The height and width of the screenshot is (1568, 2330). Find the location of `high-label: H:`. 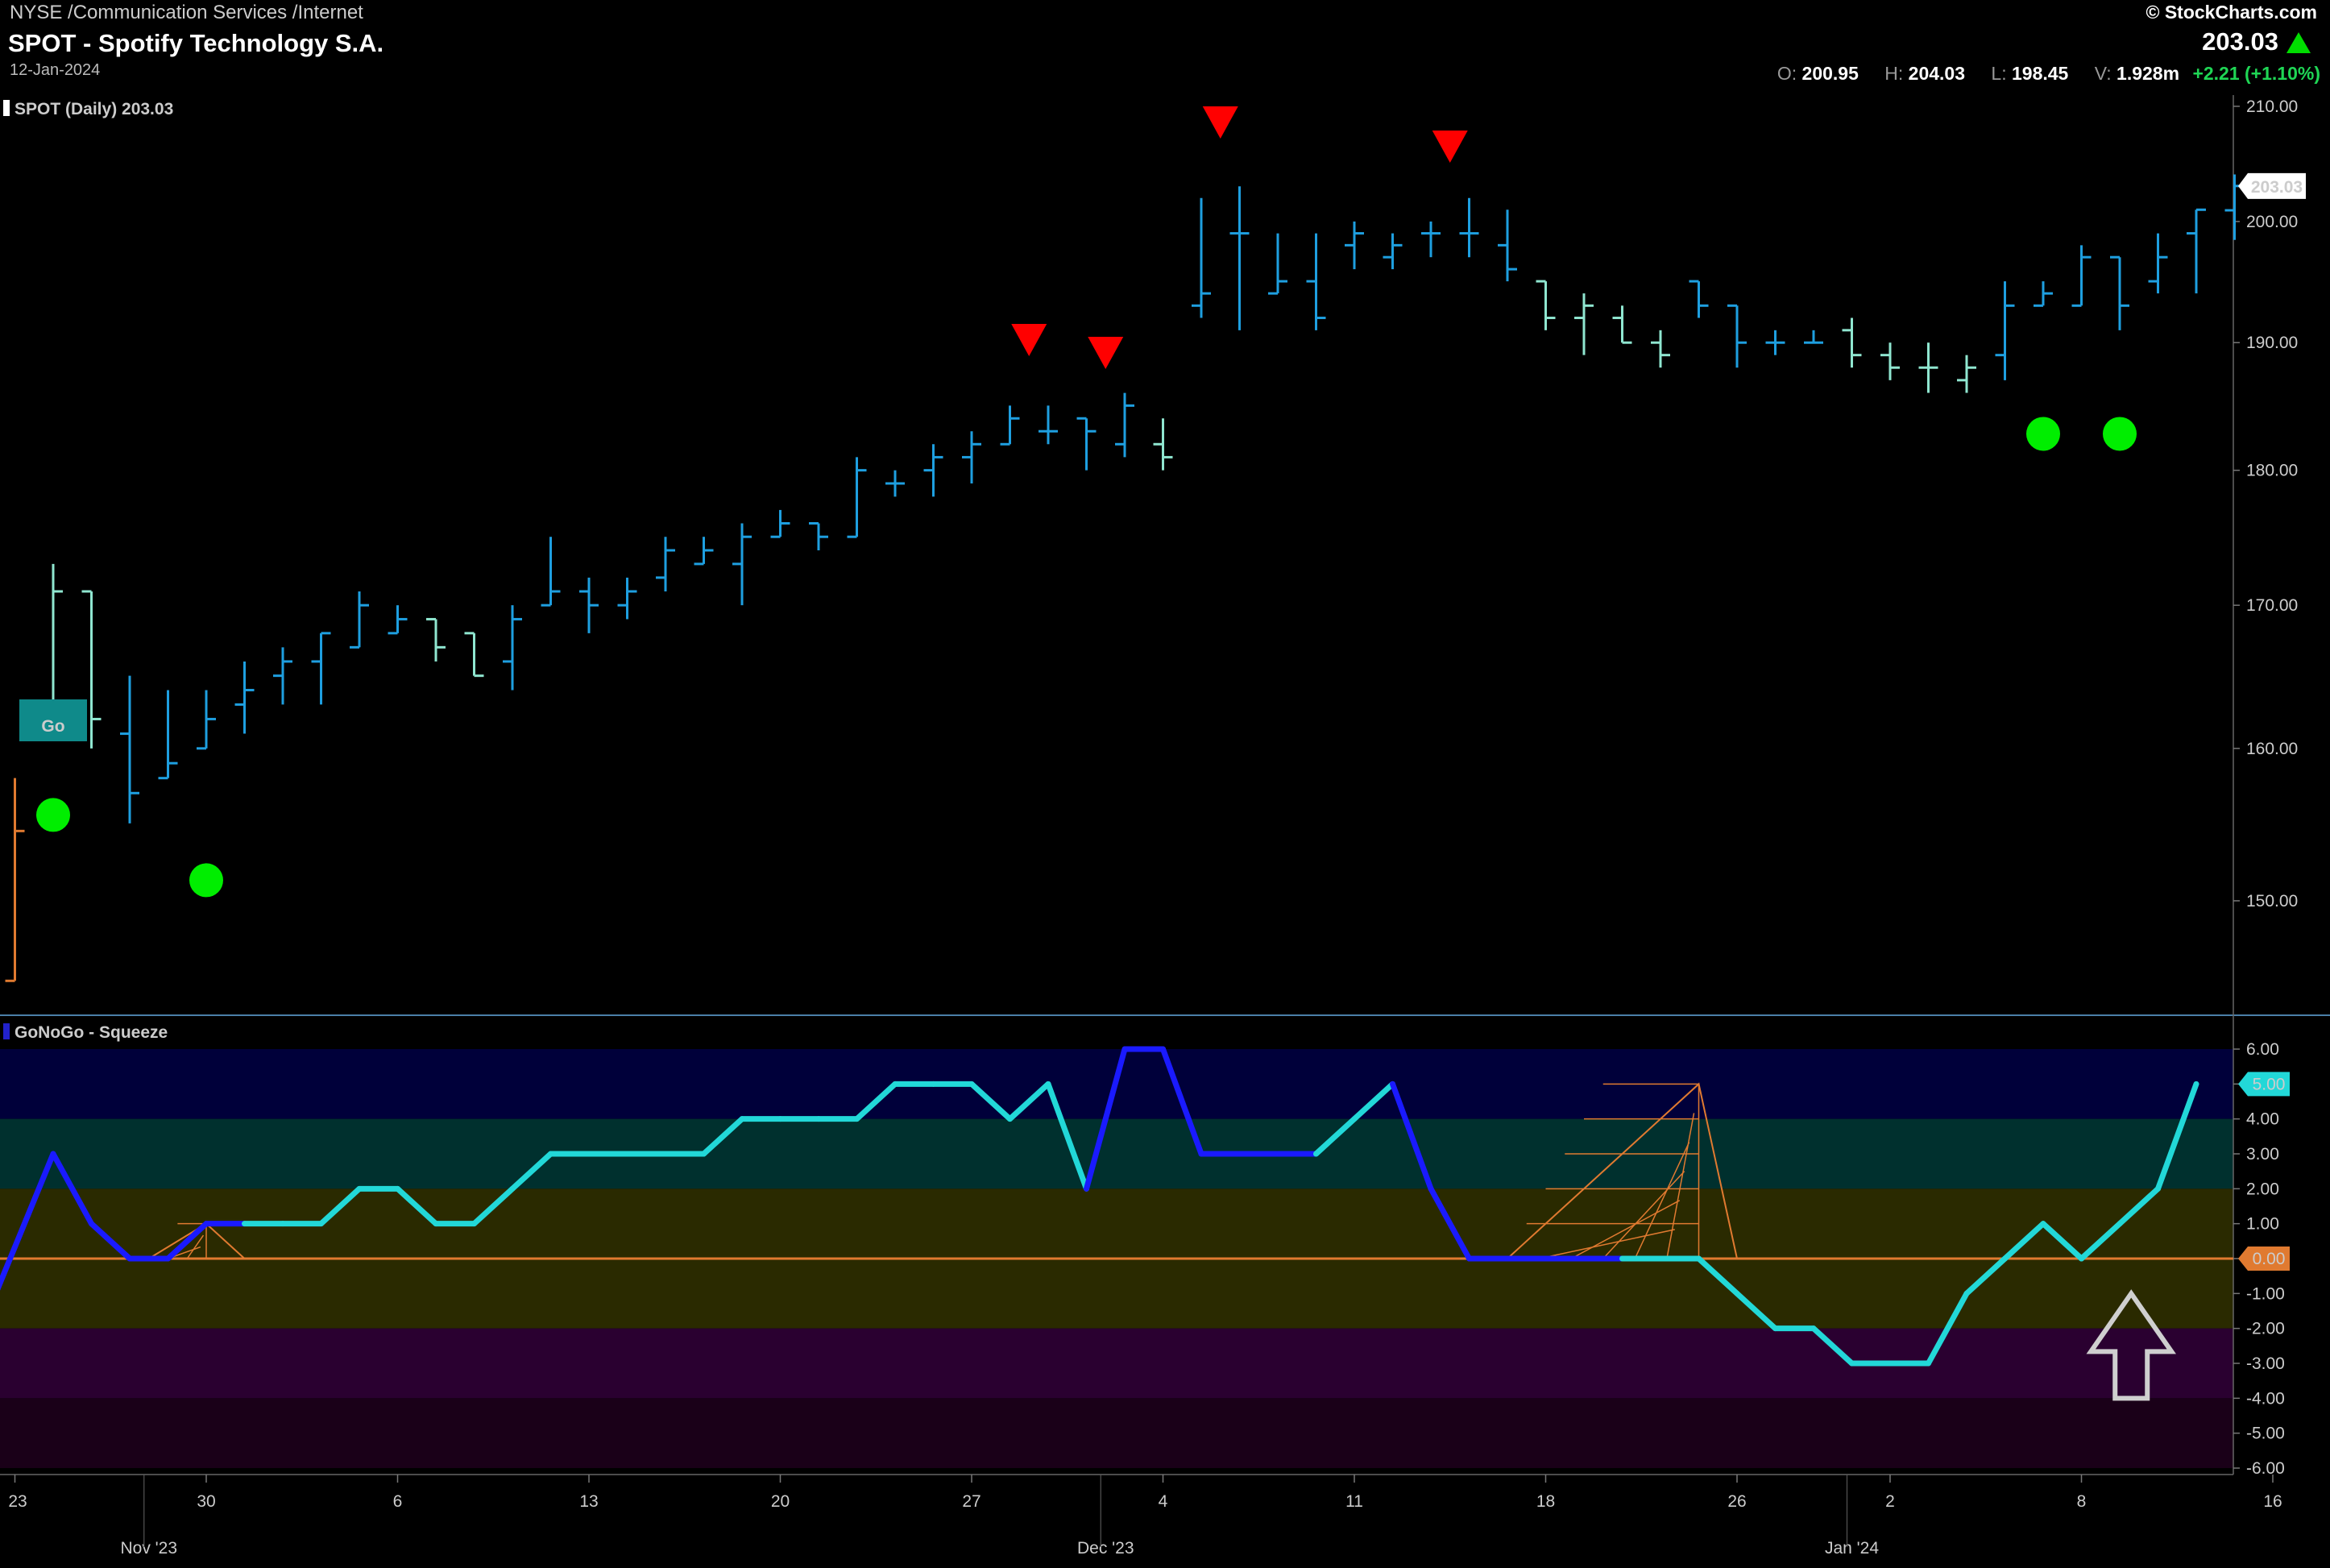

high-label: H: is located at coordinates (1894, 73).